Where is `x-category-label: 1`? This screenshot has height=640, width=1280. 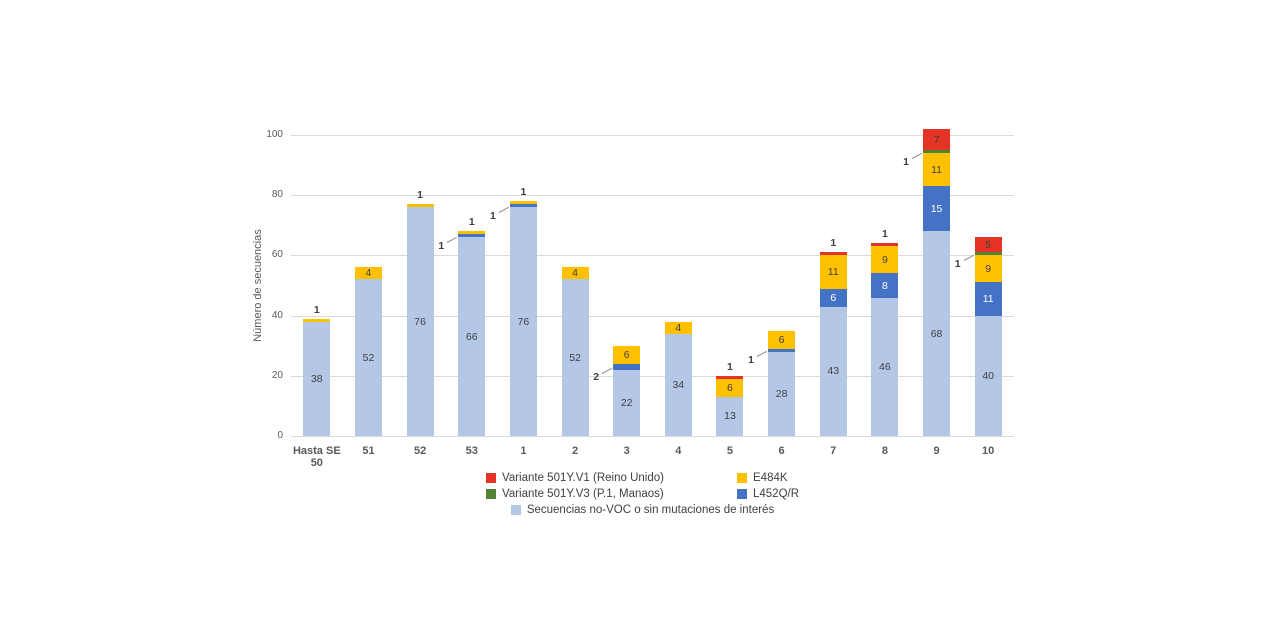 x-category-label: 1 is located at coordinates (523, 451).